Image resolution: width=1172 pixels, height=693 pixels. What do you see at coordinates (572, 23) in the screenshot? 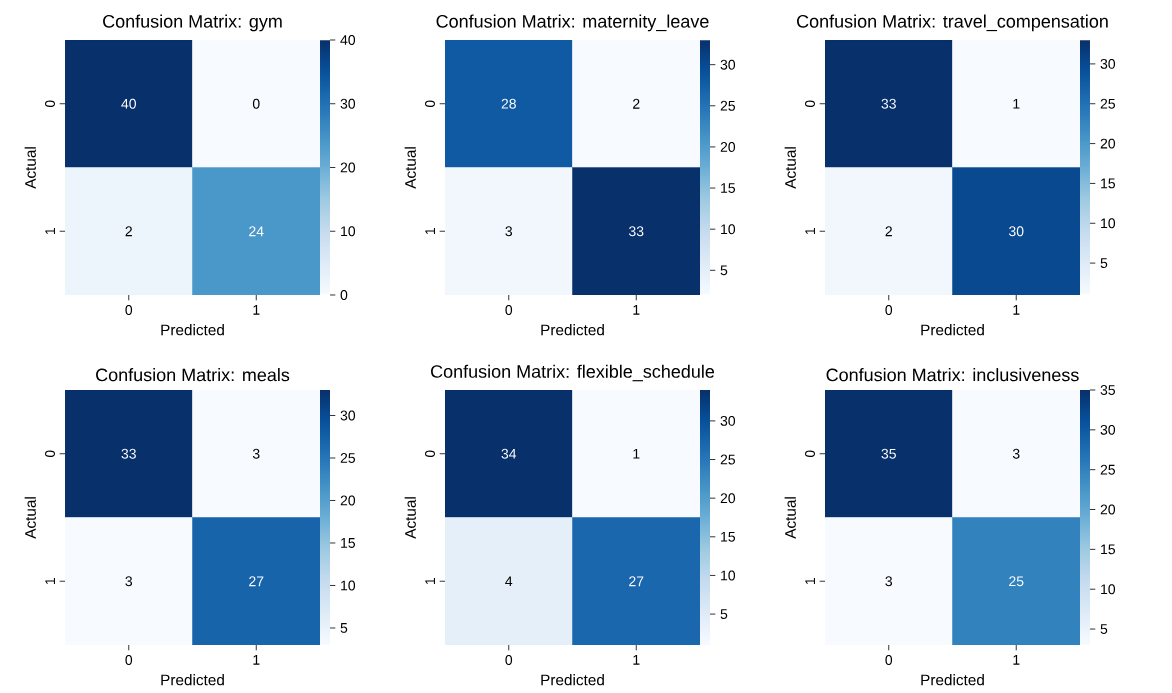
I see `chart-title: Confusion Matrix: maternity_leave` at bounding box center [572, 23].